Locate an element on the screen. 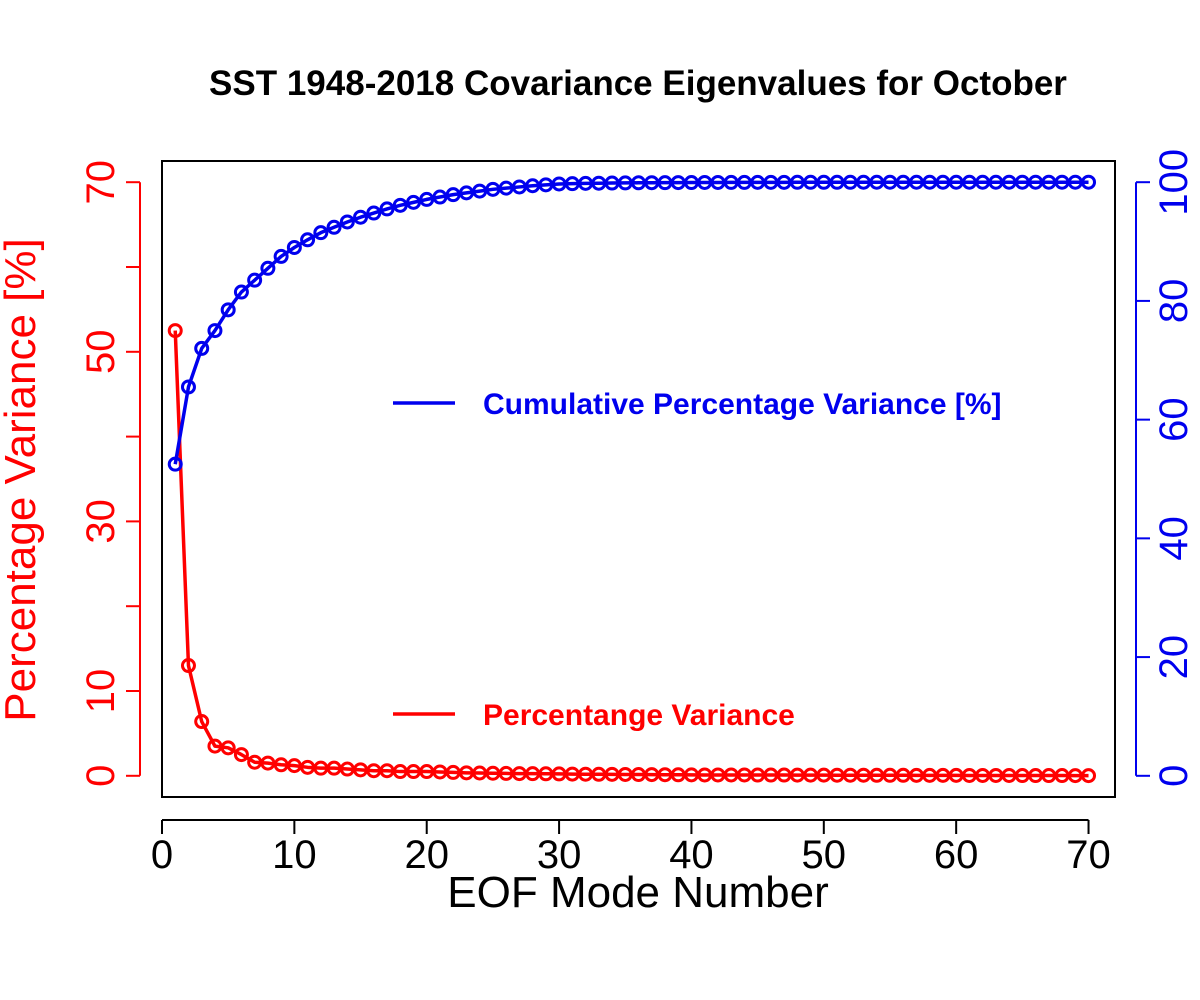 The height and width of the screenshot is (1000, 1200). y-left-tick-label: 30 is located at coordinates (101, 521).